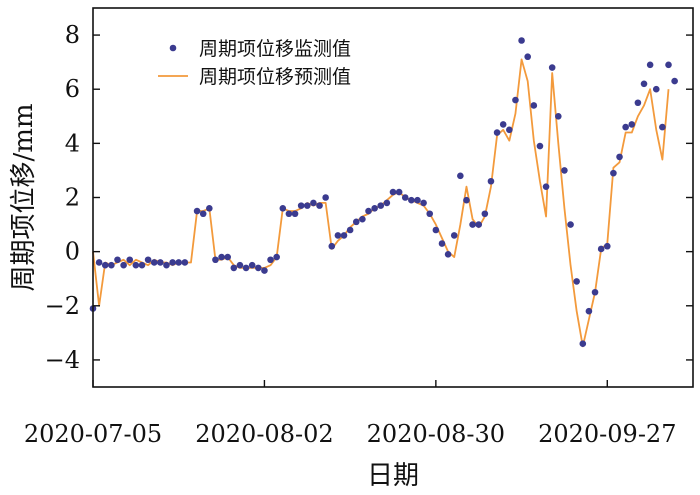 Image resolution: width=700 pixels, height=495 pixels. I want to click on y-tick-label: 0, so click(72, 252).